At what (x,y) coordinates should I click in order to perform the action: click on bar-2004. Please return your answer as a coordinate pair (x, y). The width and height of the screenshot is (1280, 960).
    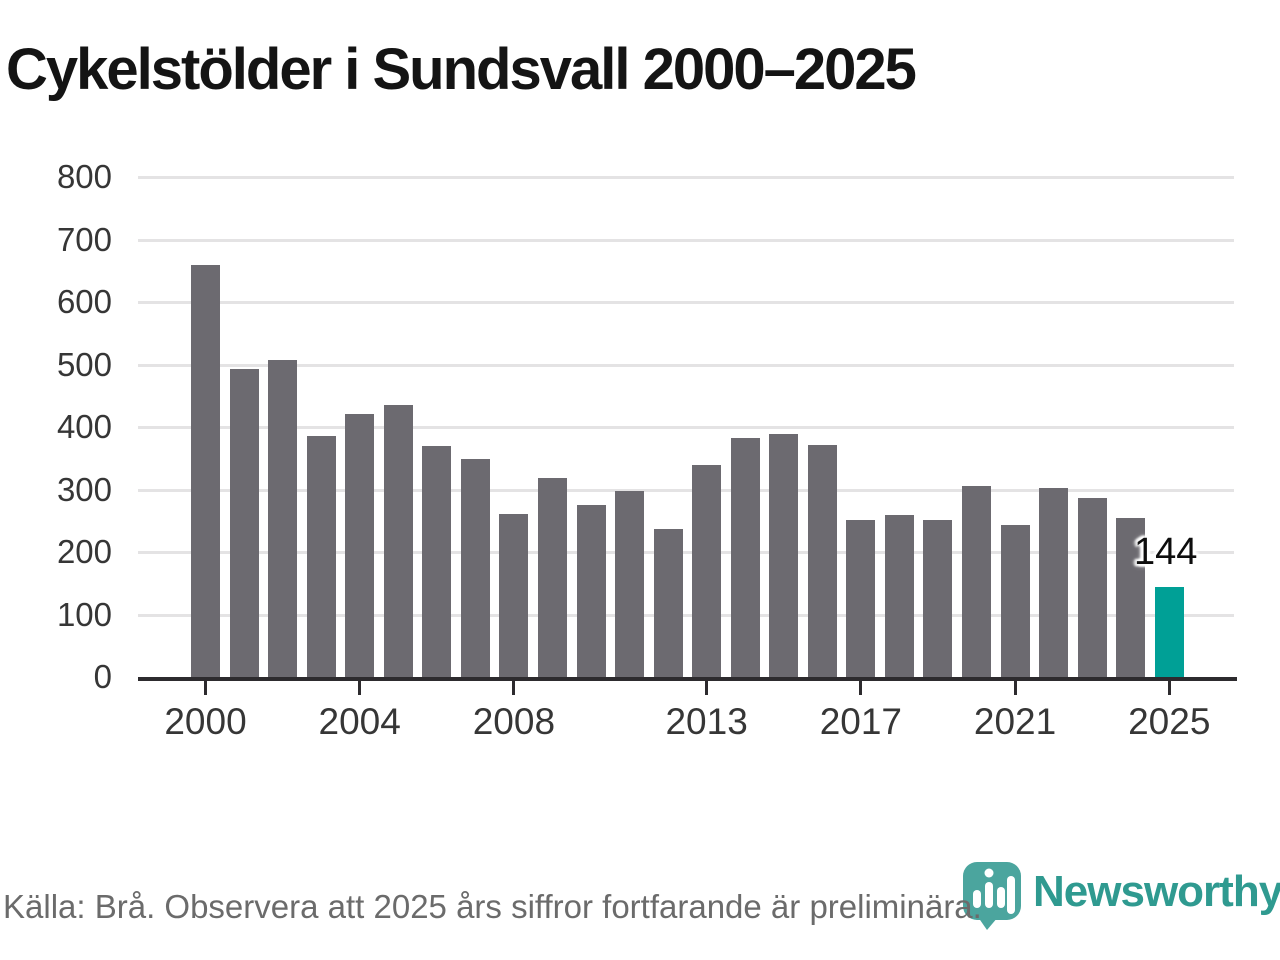
    Looking at the image, I should click on (360, 545).